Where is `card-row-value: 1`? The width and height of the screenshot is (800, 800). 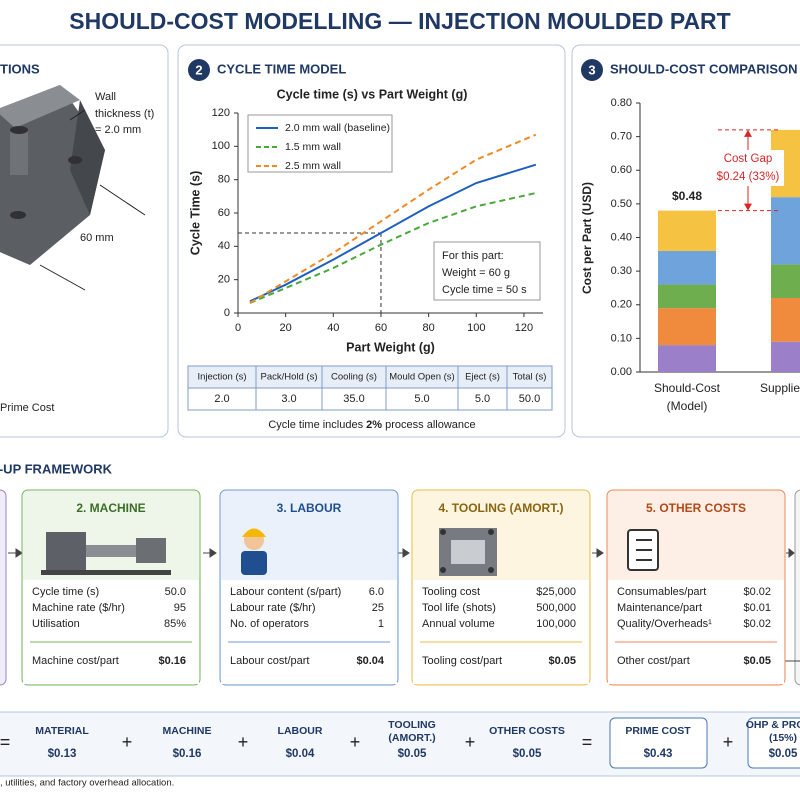
card-row-value: 1 is located at coordinates (381, 624).